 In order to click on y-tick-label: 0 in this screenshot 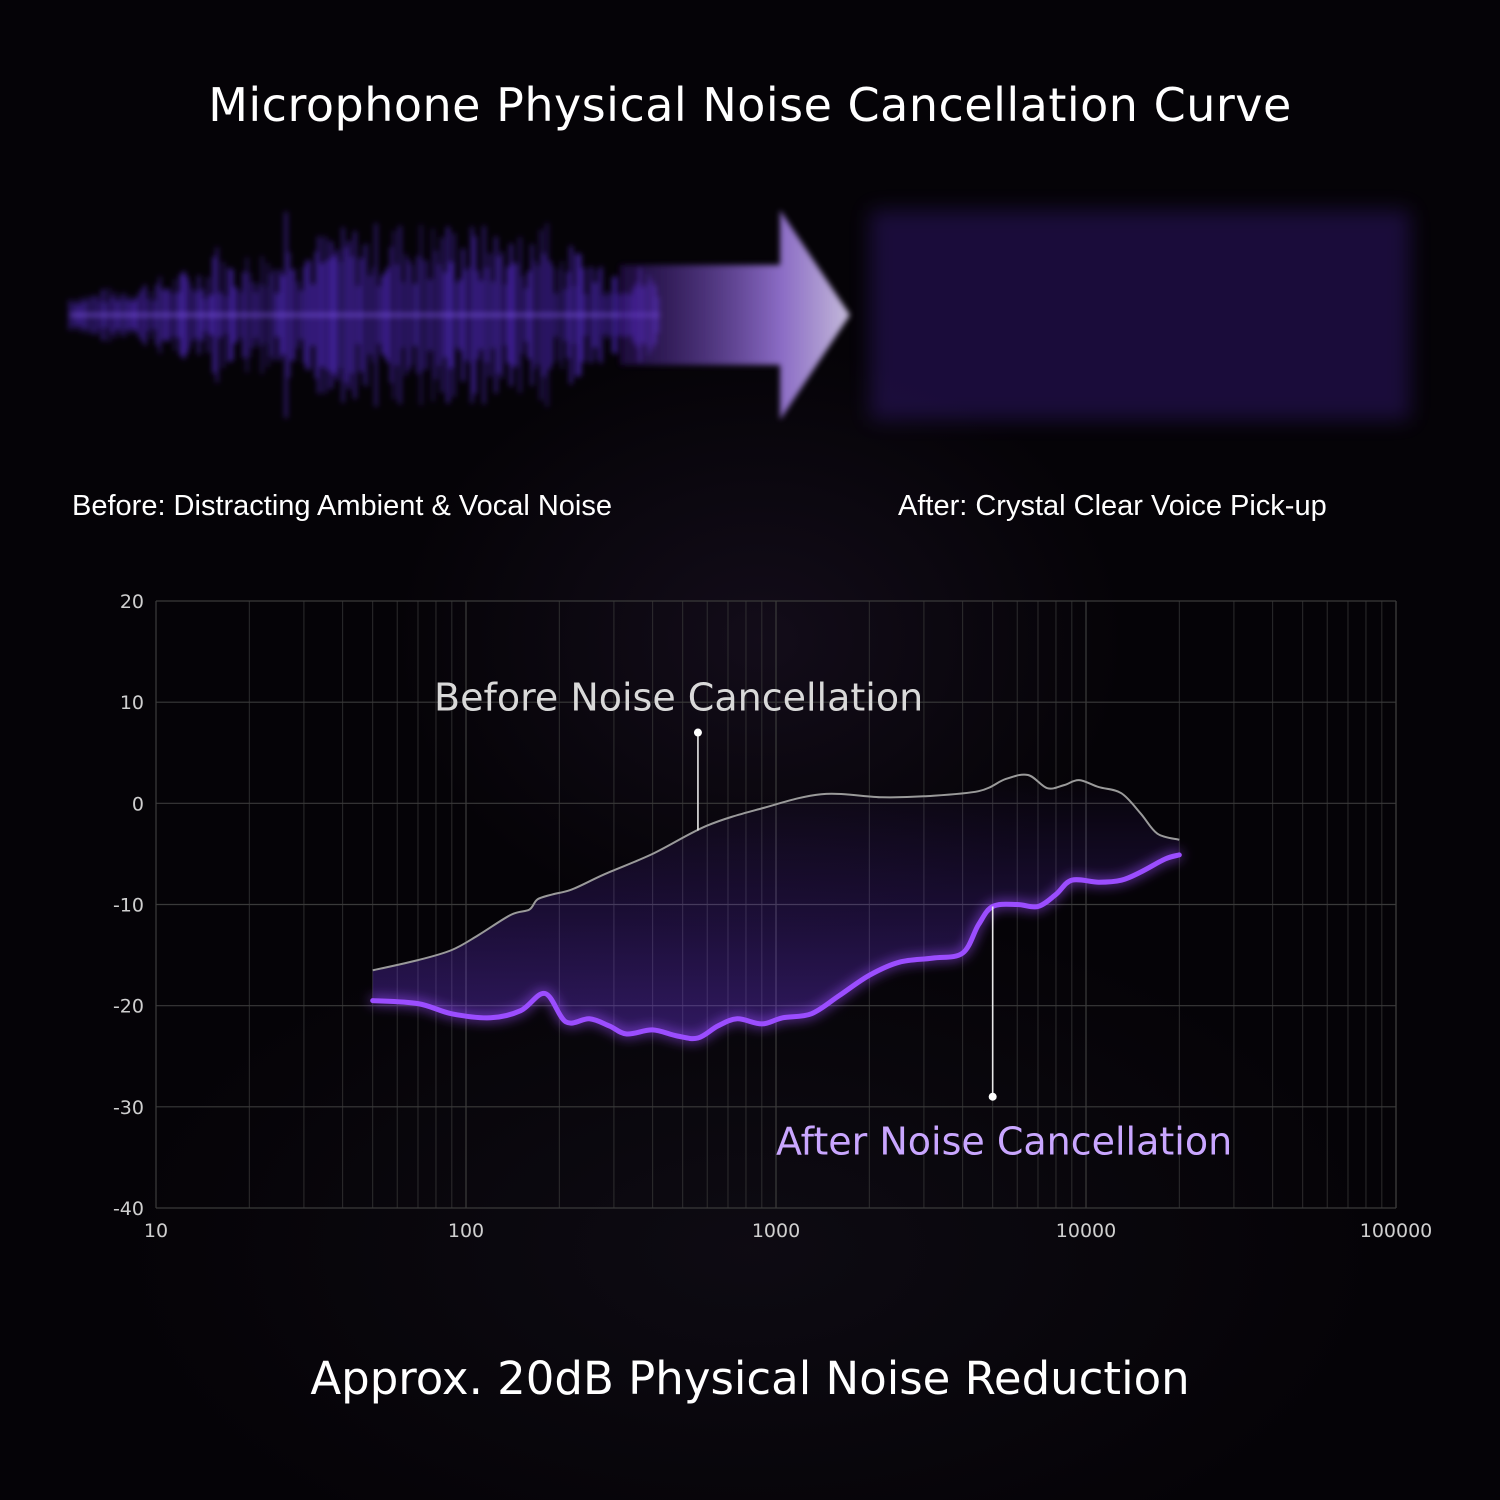, I will do `click(138, 804)`.